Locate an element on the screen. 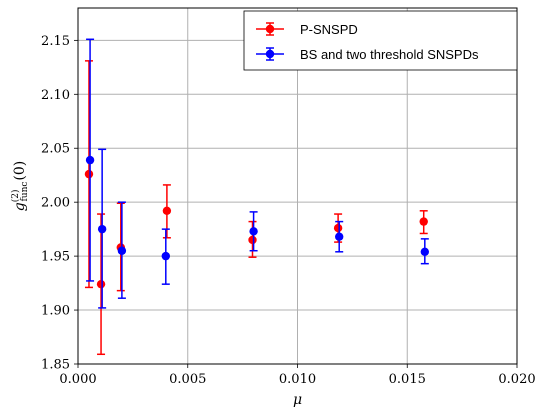 The image size is (541, 411). legend-entry-p-snspd is located at coordinates (270, 29).